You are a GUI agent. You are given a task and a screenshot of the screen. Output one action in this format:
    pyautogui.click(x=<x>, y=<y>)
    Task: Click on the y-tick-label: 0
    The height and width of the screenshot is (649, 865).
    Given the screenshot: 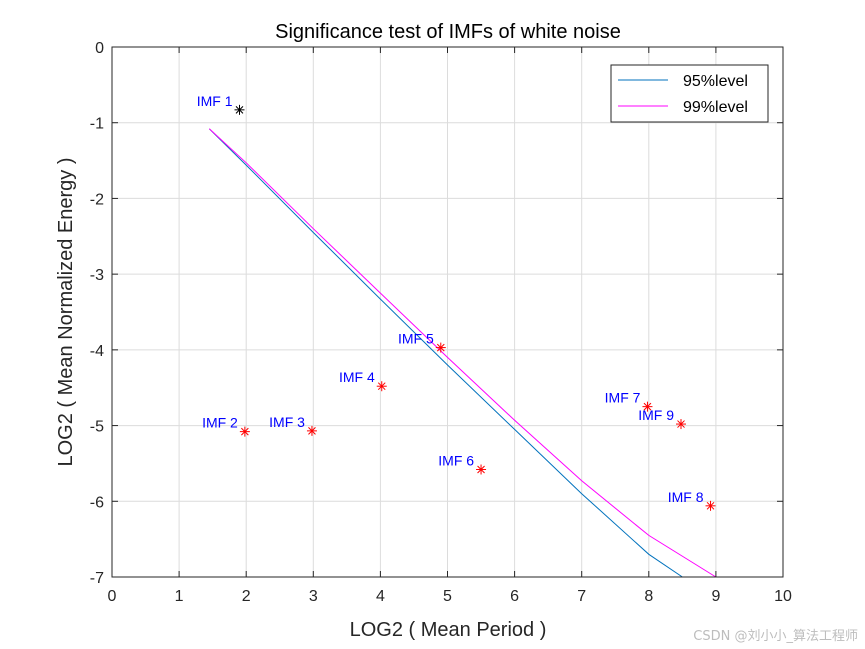 What is the action you would take?
    pyautogui.click(x=99, y=48)
    